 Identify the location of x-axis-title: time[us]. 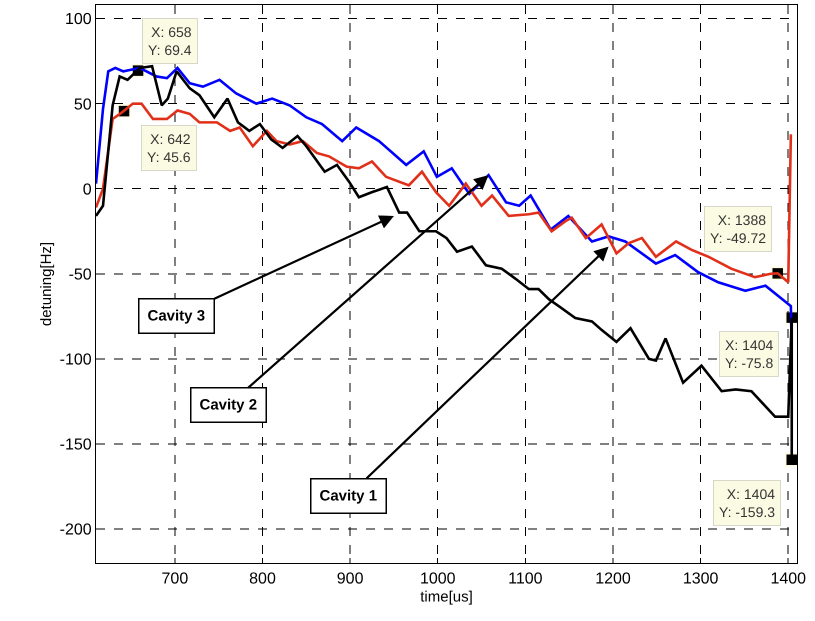
(446, 597).